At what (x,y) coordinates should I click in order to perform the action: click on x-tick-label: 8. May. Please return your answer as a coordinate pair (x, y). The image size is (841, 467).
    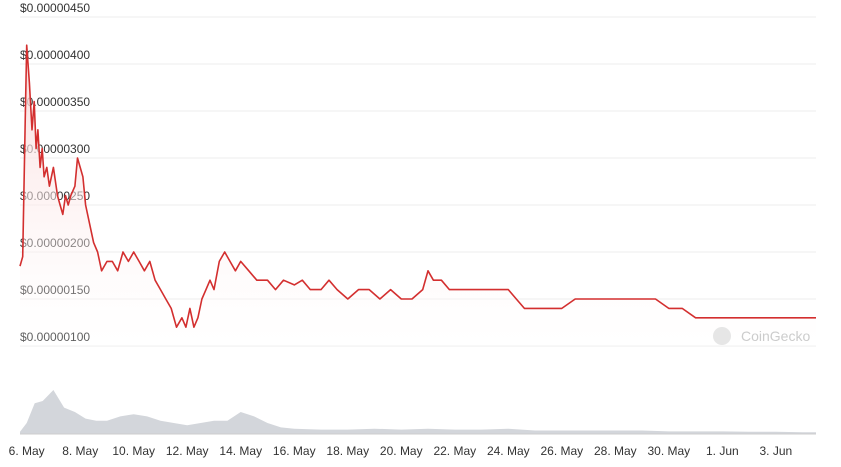
    Looking at the image, I should click on (80, 451).